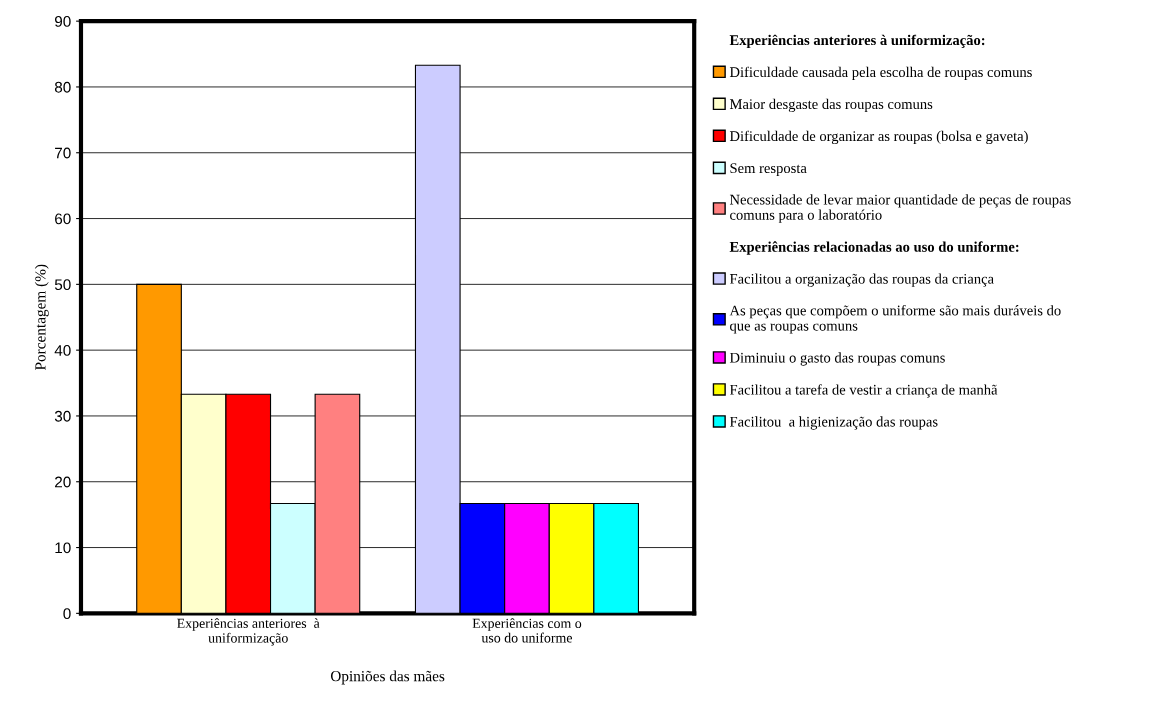 This screenshot has width=1157, height=705. What do you see at coordinates (63, 548) in the screenshot?
I see `y-tick-label: 10` at bounding box center [63, 548].